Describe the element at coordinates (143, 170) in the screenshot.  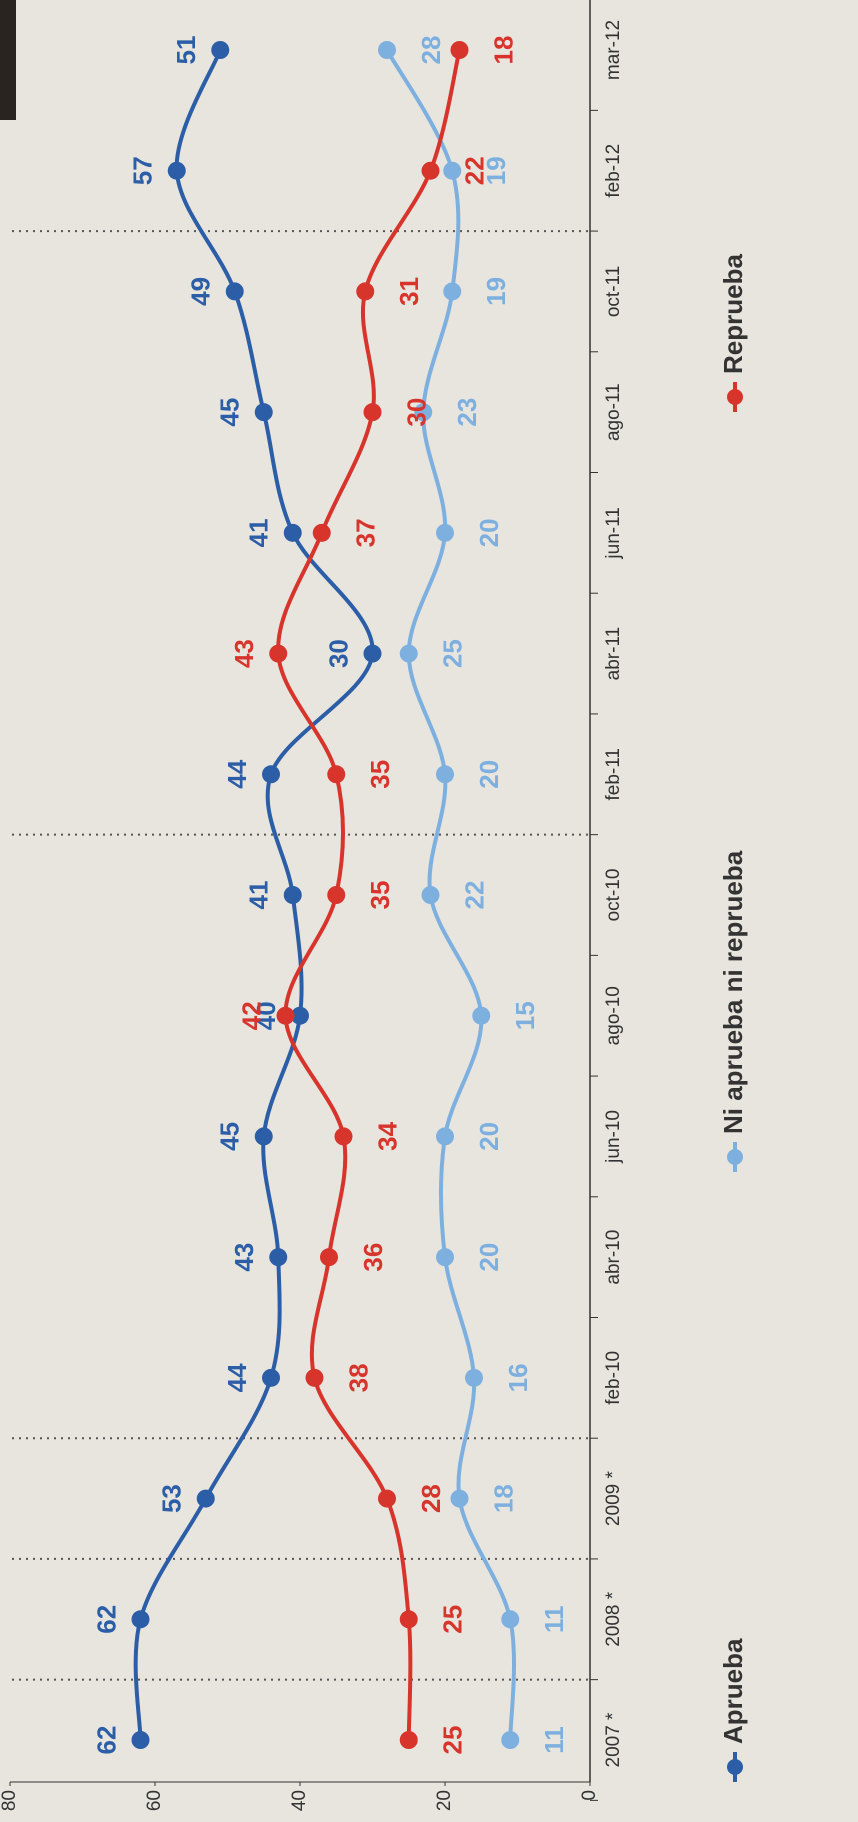
I see `data-label: 57` at that location.